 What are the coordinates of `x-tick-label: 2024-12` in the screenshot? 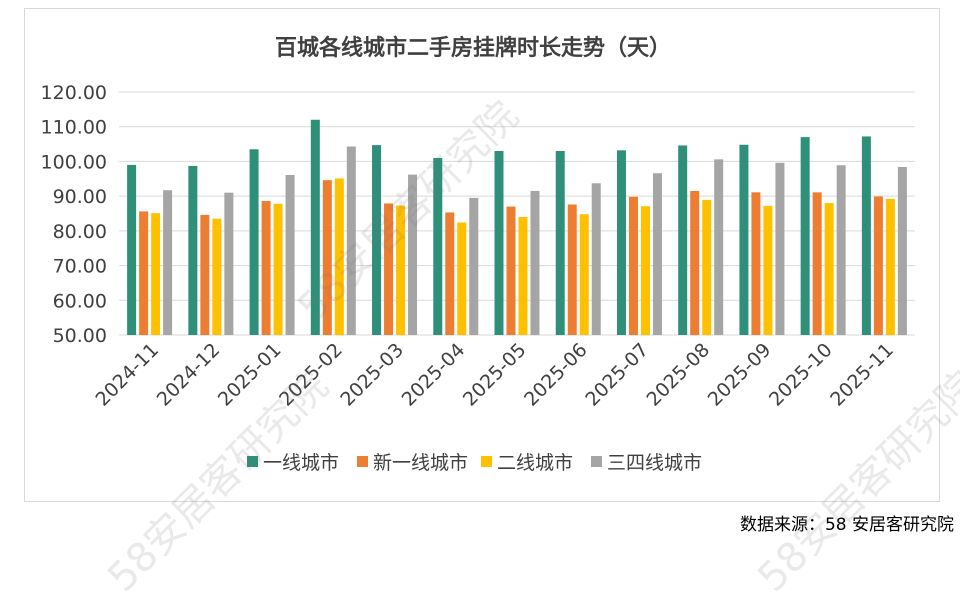 It's located at (189, 375).